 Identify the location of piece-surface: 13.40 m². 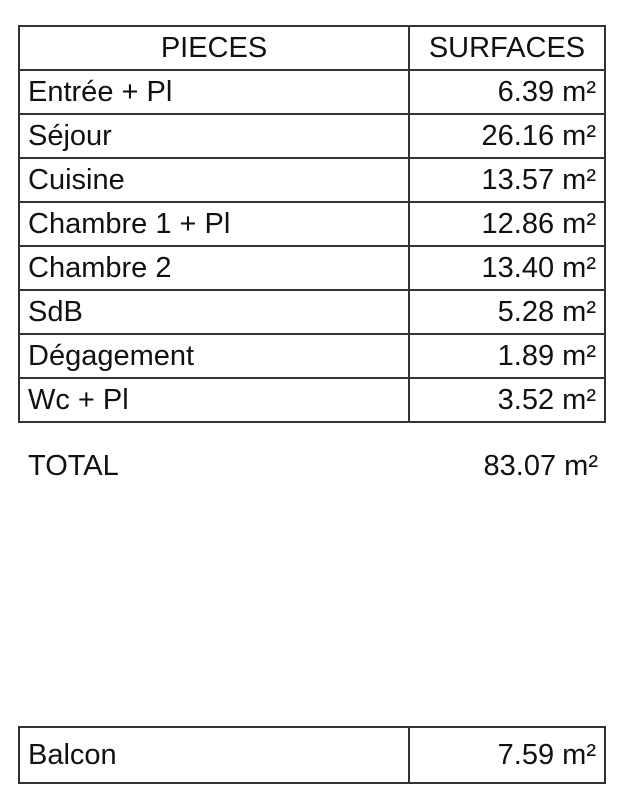
(507, 268).